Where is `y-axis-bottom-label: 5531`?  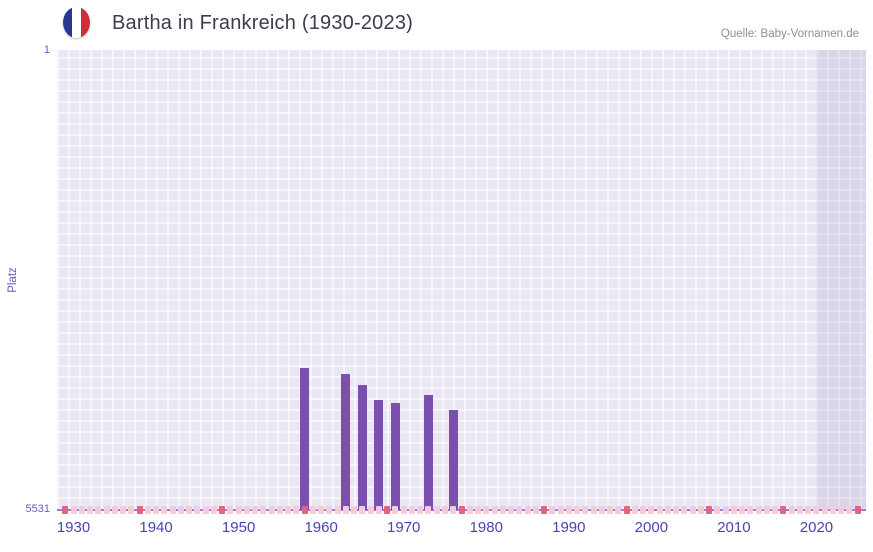
y-axis-bottom-label: 5531 is located at coordinates (37, 509).